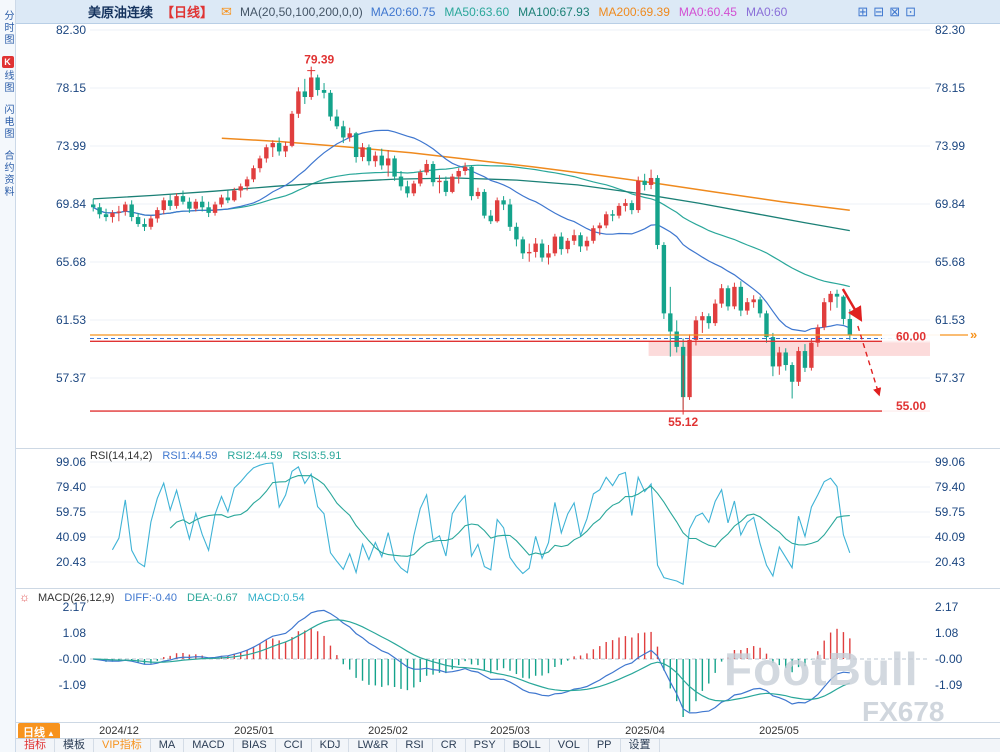 Image resolution: width=1000 pixels, height=752 pixels. Describe the element at coordinates (254, 731) in the screenshot. I see `x-axis-label: 2025/01` at that location.